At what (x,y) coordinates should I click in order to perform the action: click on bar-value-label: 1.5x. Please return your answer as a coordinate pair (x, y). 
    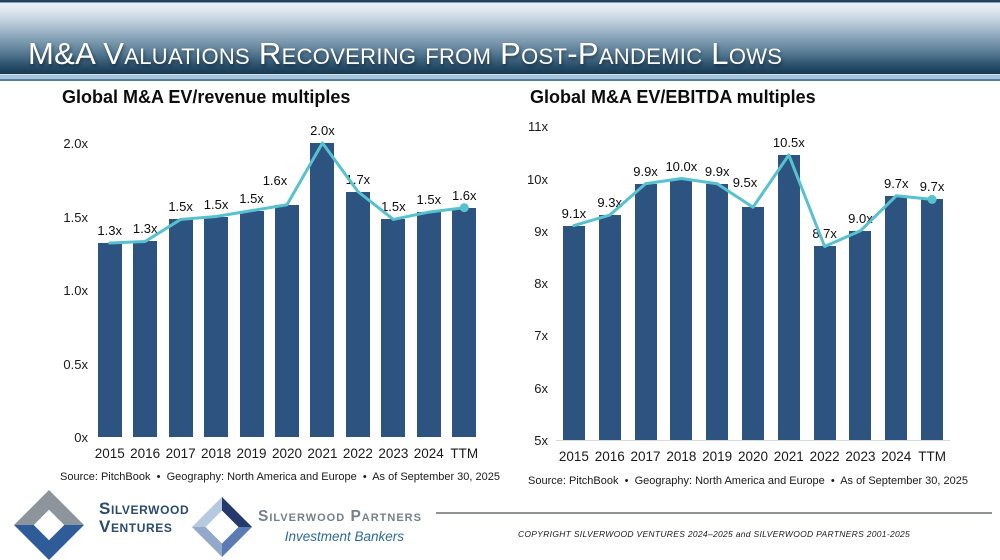
    Looking at the image, I should click on (251, 198).